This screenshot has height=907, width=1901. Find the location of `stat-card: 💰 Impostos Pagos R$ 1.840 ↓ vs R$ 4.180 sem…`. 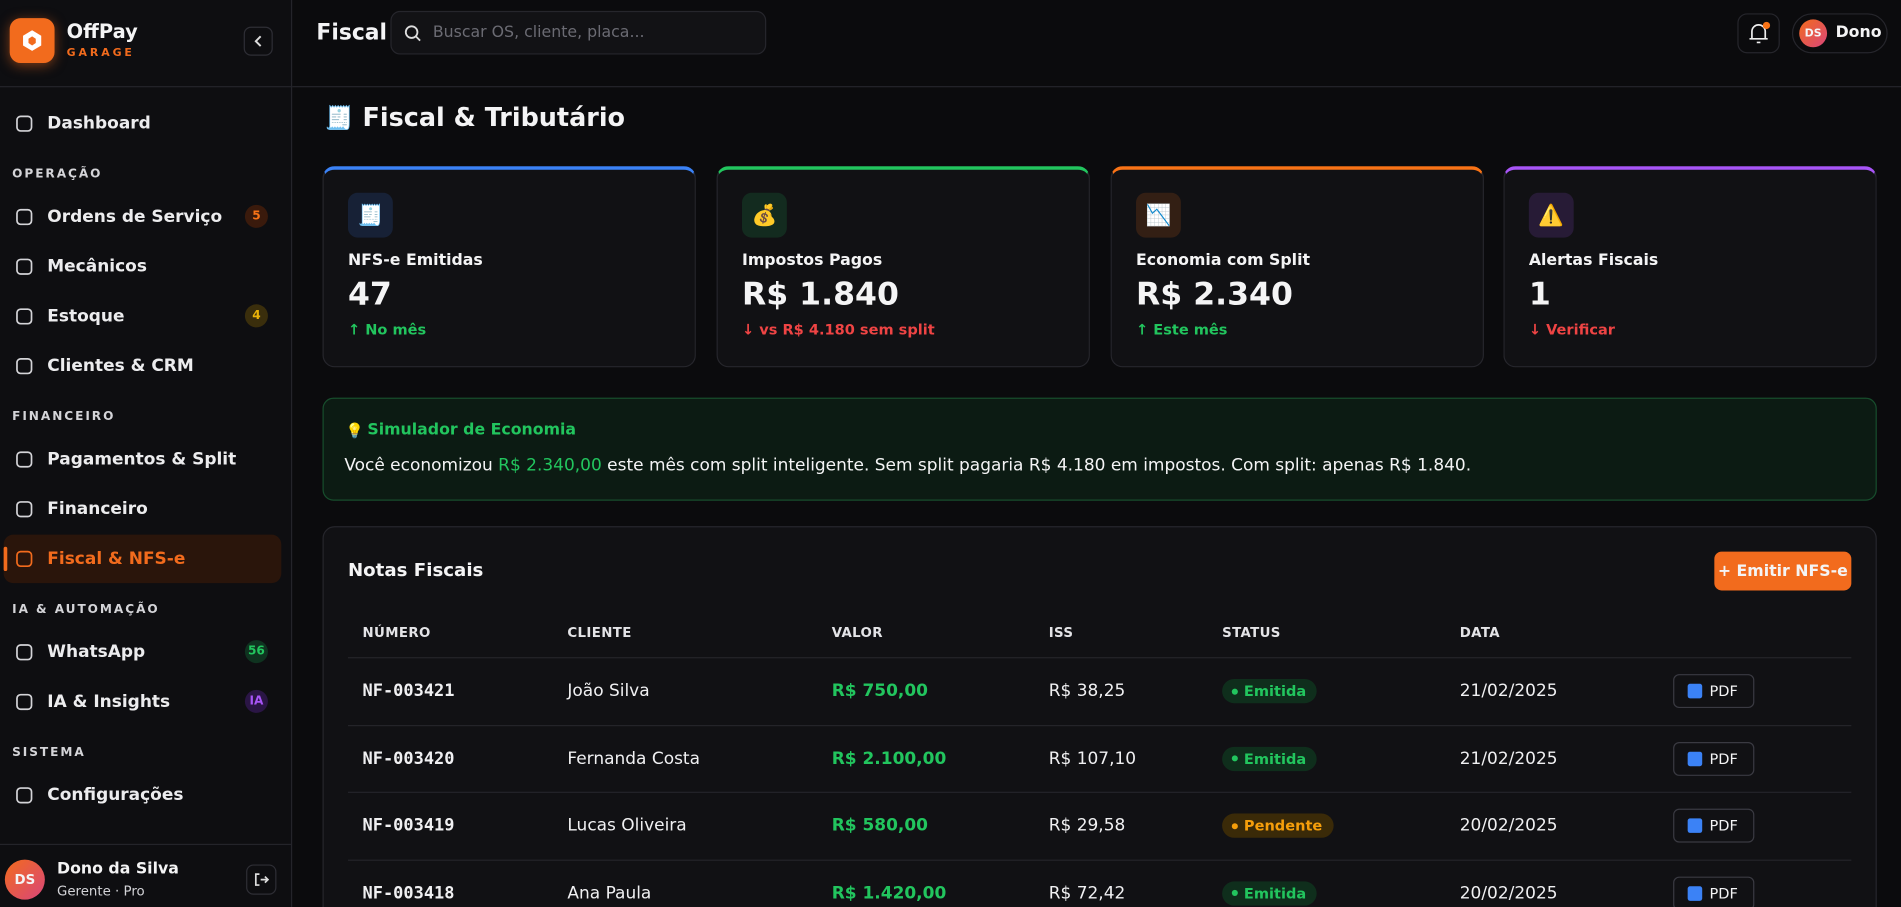

stat-card: 💰 Impostos Pagos R$ 1.840 ↓ vs R$ 4.180 sem… is located at coordinates (903, 267).